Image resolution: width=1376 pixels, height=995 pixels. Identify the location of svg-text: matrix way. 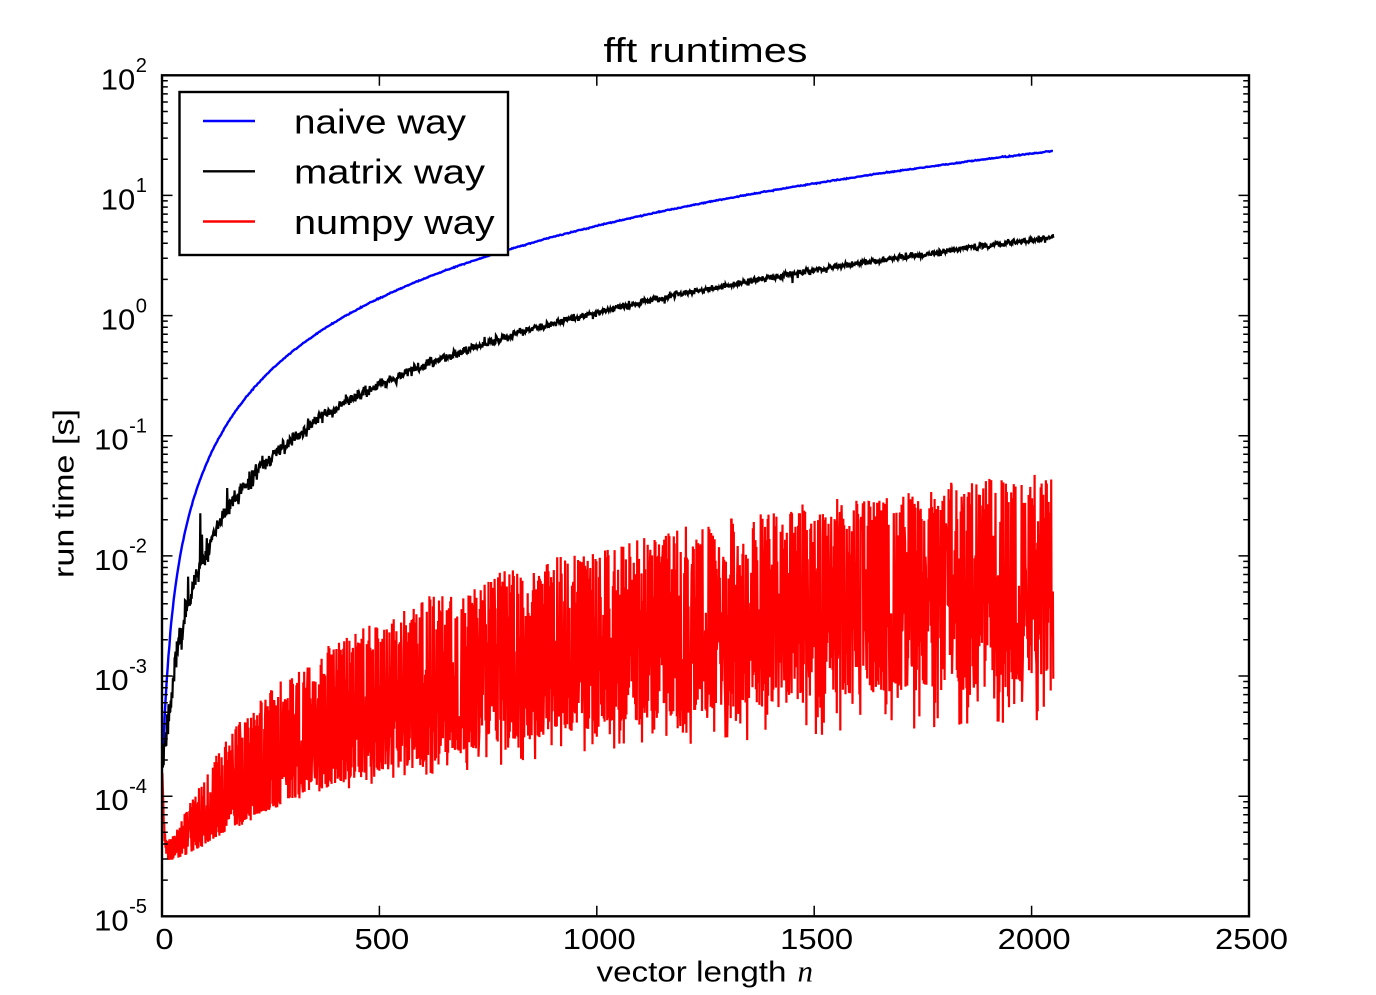
(390, 173).